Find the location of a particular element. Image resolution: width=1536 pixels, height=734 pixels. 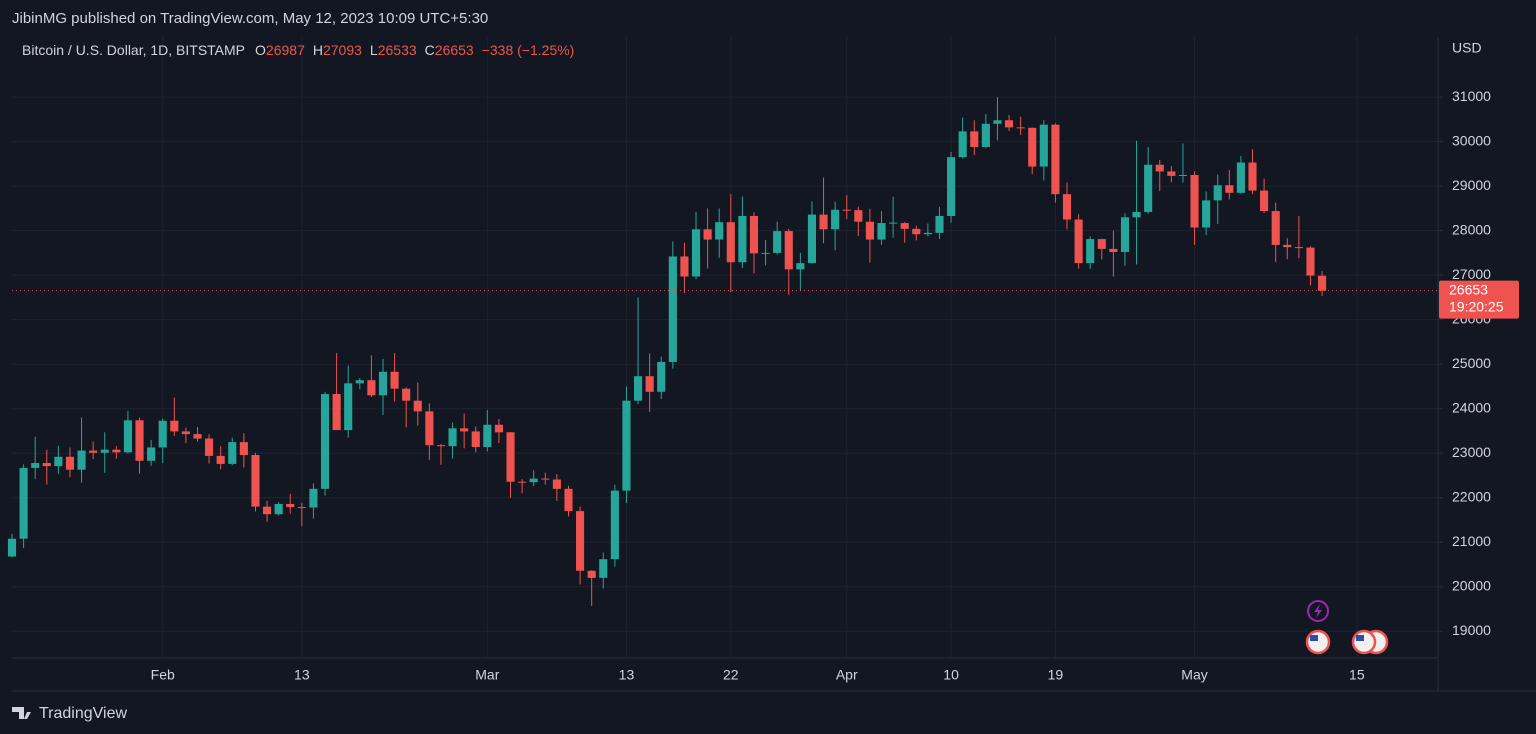

low-value: 26533 is located at coordinates (397, 50).